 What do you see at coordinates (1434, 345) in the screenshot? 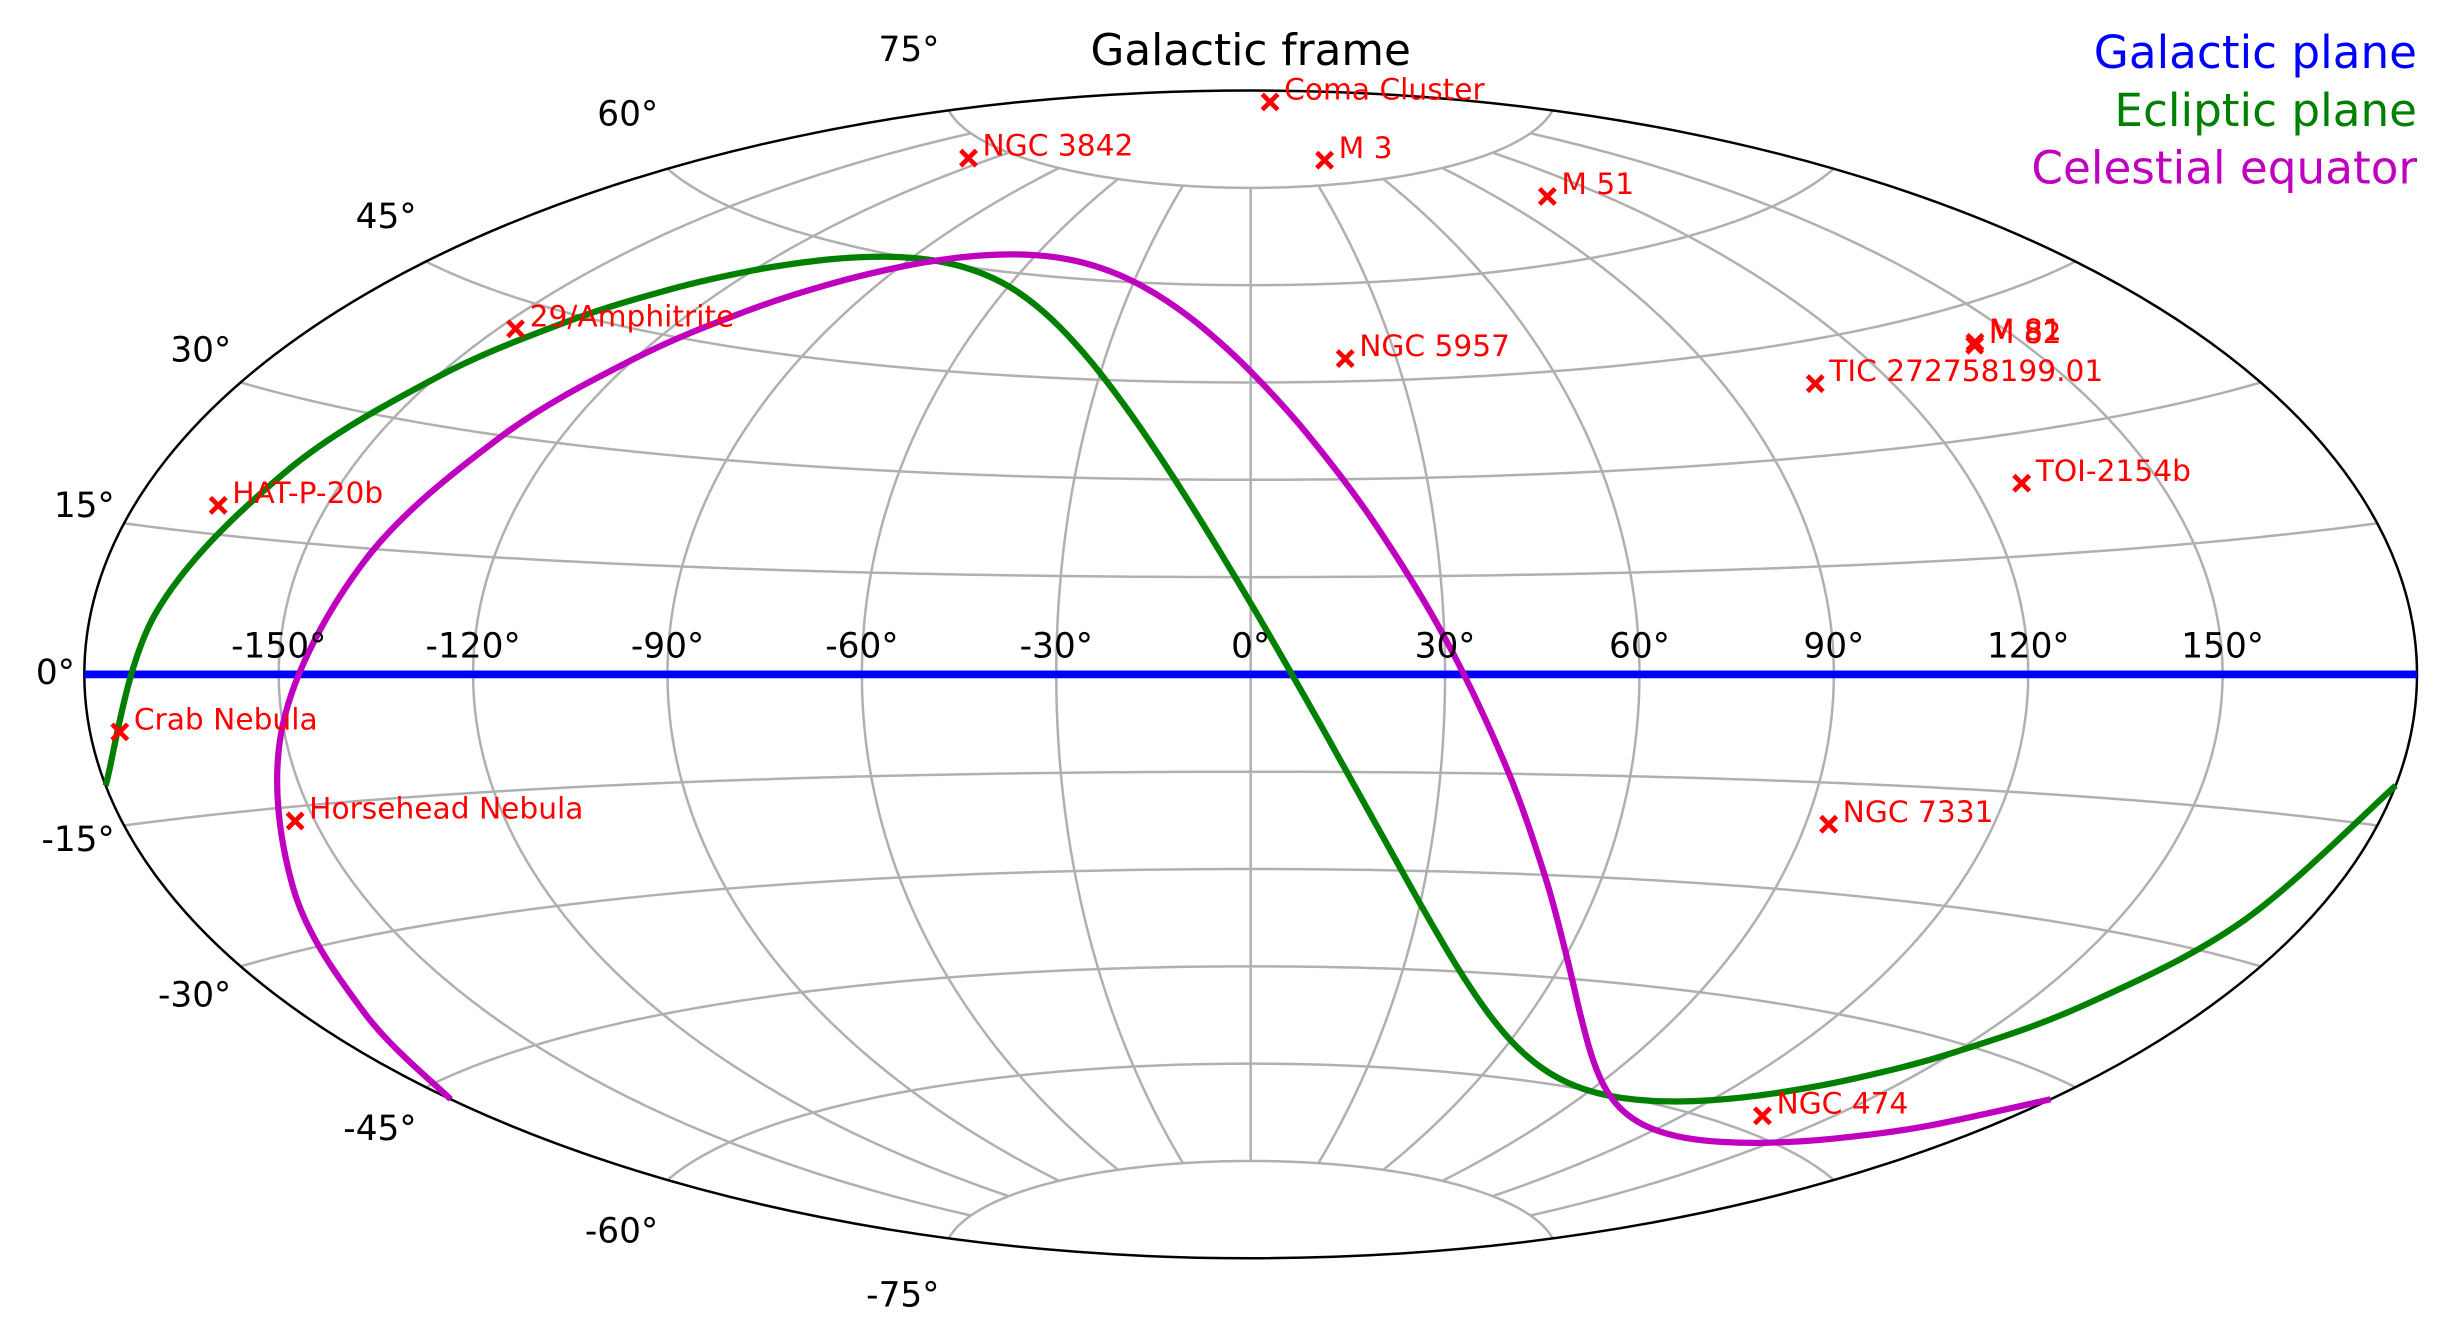
I see `point-label: NGC 5957` at bounding box center [1434, 345].